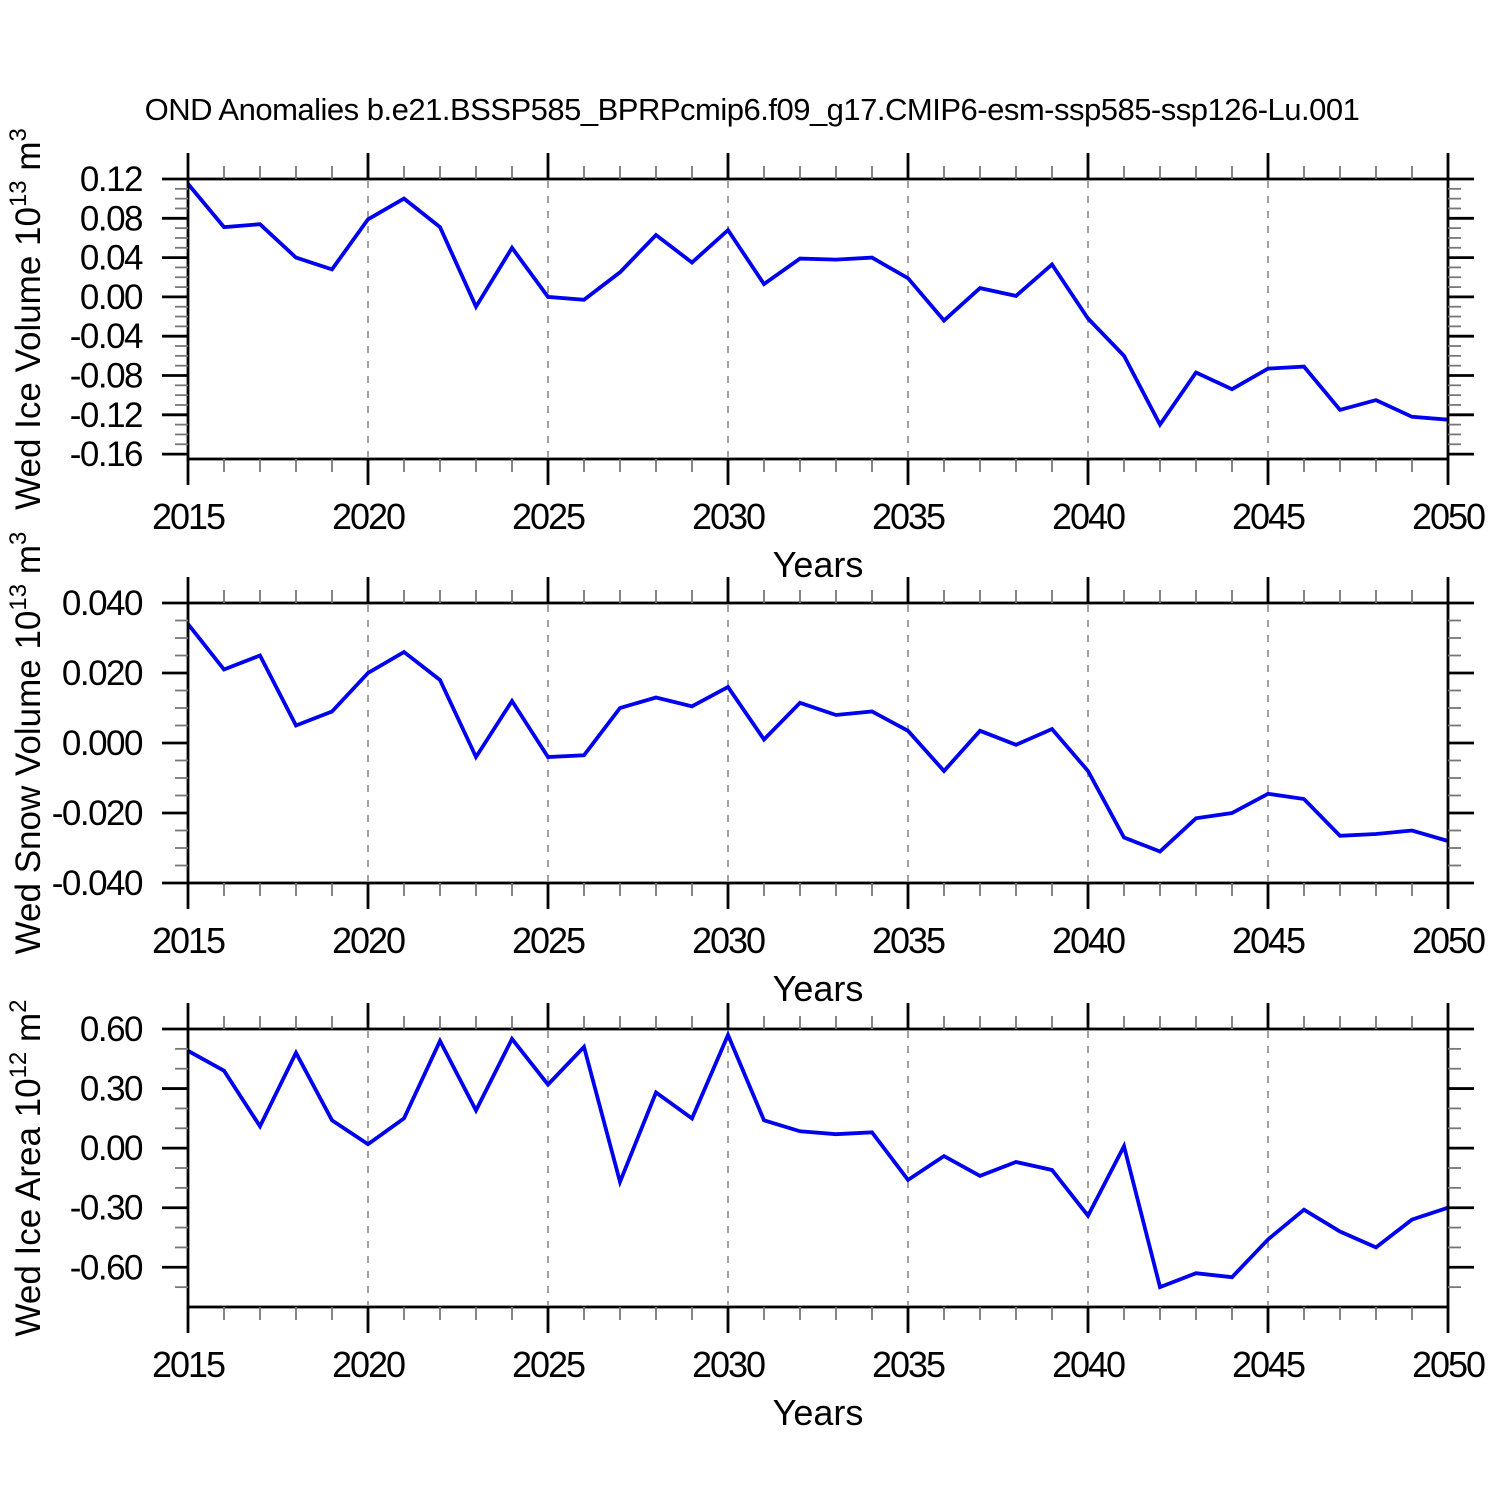 The height and width of the screenshot is (1500, 1500). What do you see at coordinates (102, 603) in the screenshot?
I see `y-tick-label: 0.040` at bounding box center [102, 603].